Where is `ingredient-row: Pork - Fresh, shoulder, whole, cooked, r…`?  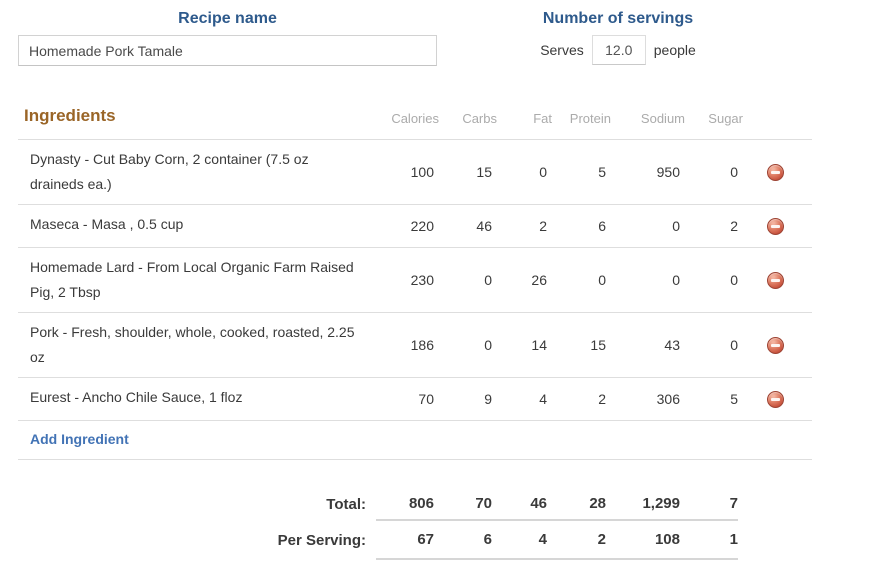
ingredient-row: Pork - Fresh, shoulder, whole, cooked, r… is located at coordinates (415, 345).